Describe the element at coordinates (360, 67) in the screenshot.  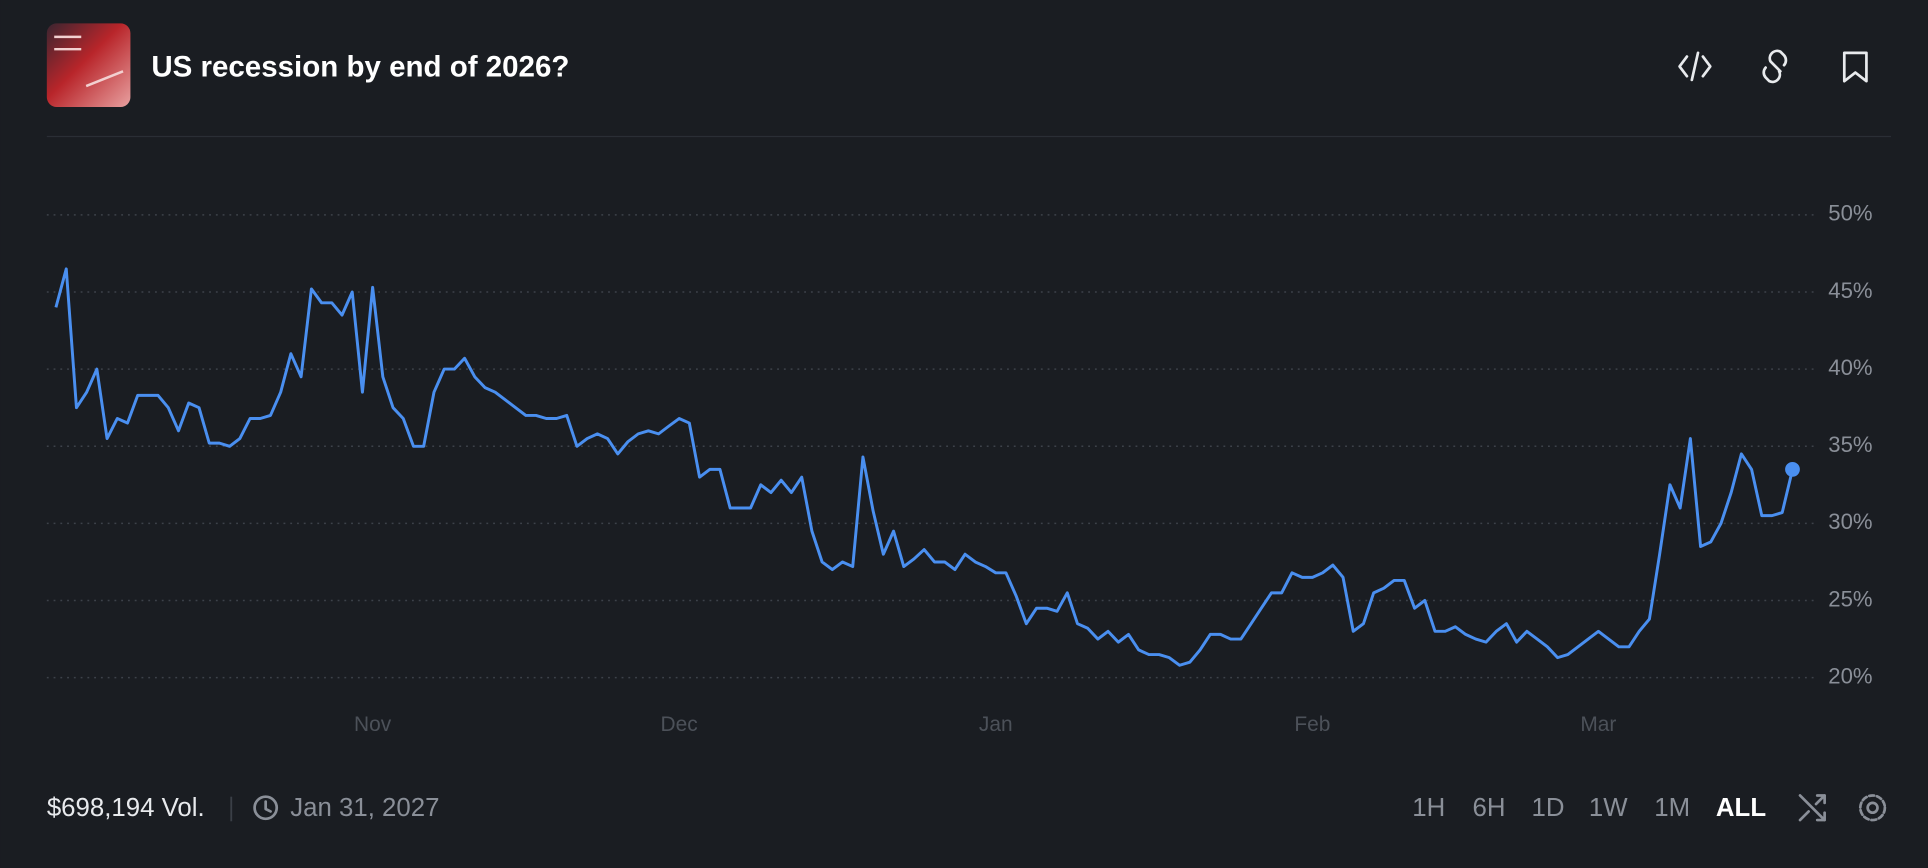
I see `market-title: US recession by end of 2026?` at that location.